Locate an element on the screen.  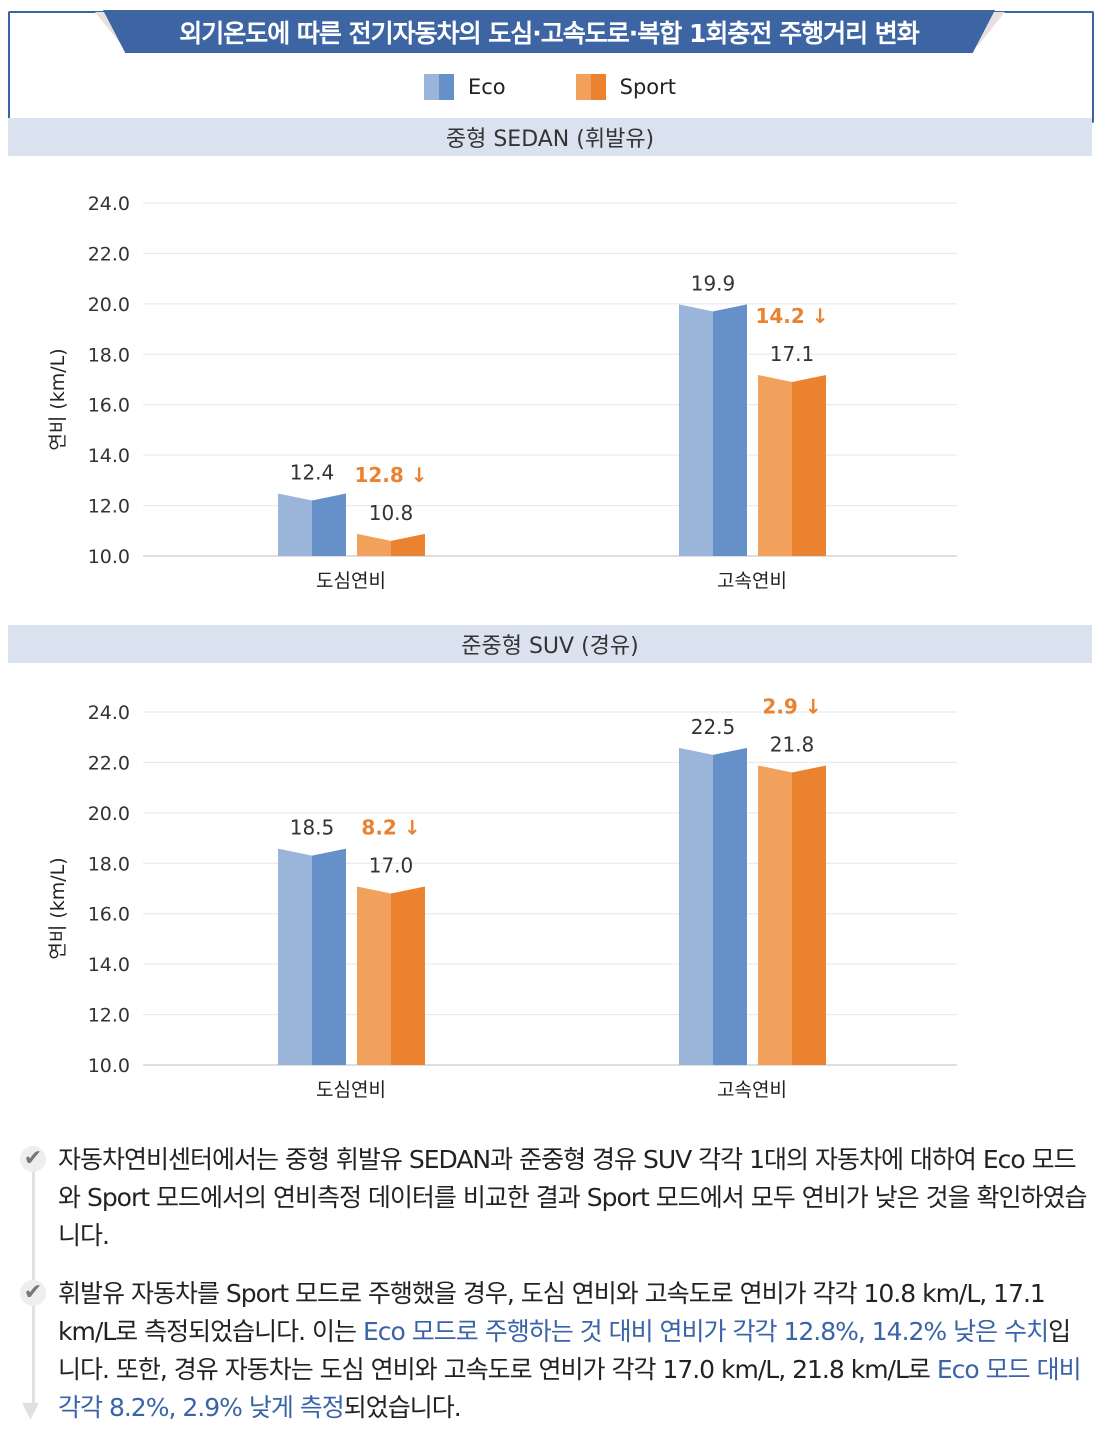
legend-label: Eco is located at coordinates (486, 87).